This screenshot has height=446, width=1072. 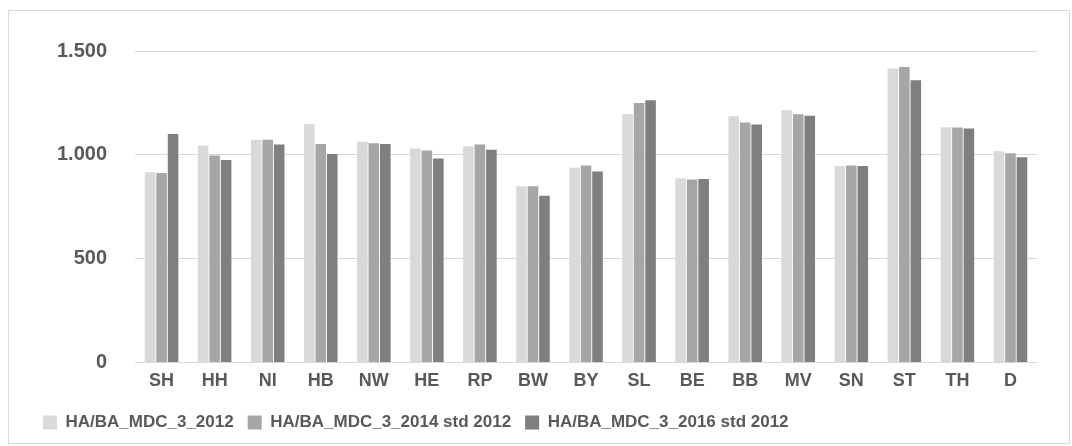 I want to click on x-tick-label: SN, so click(x=851, y=380).